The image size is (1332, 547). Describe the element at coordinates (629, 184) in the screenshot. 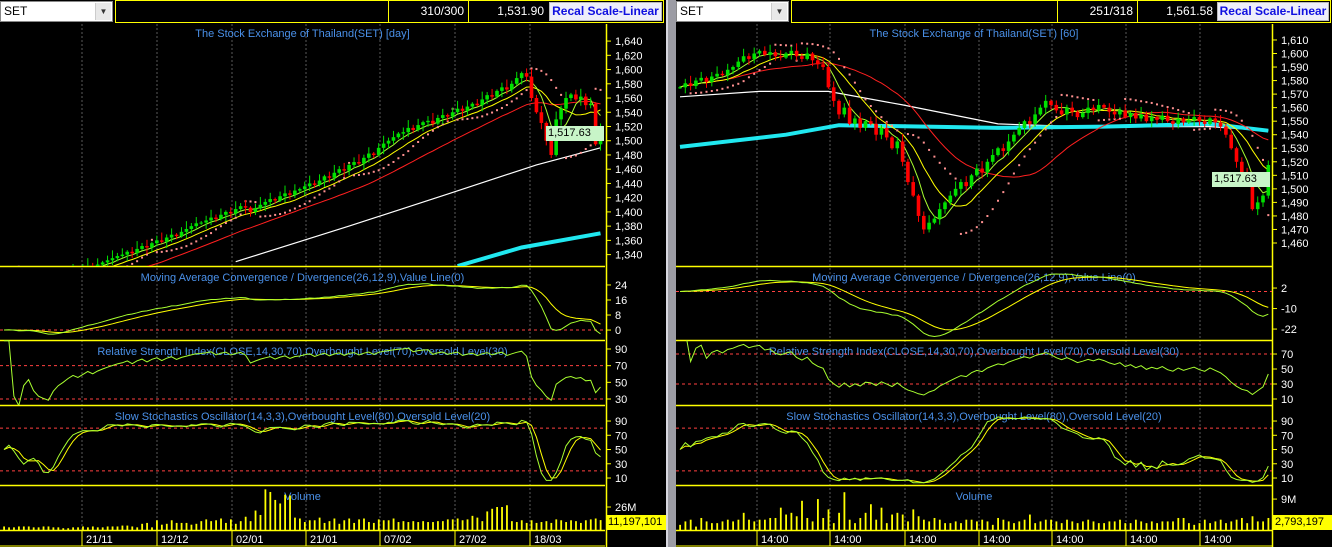

I see `price-tick-label: 1,440` at that location.